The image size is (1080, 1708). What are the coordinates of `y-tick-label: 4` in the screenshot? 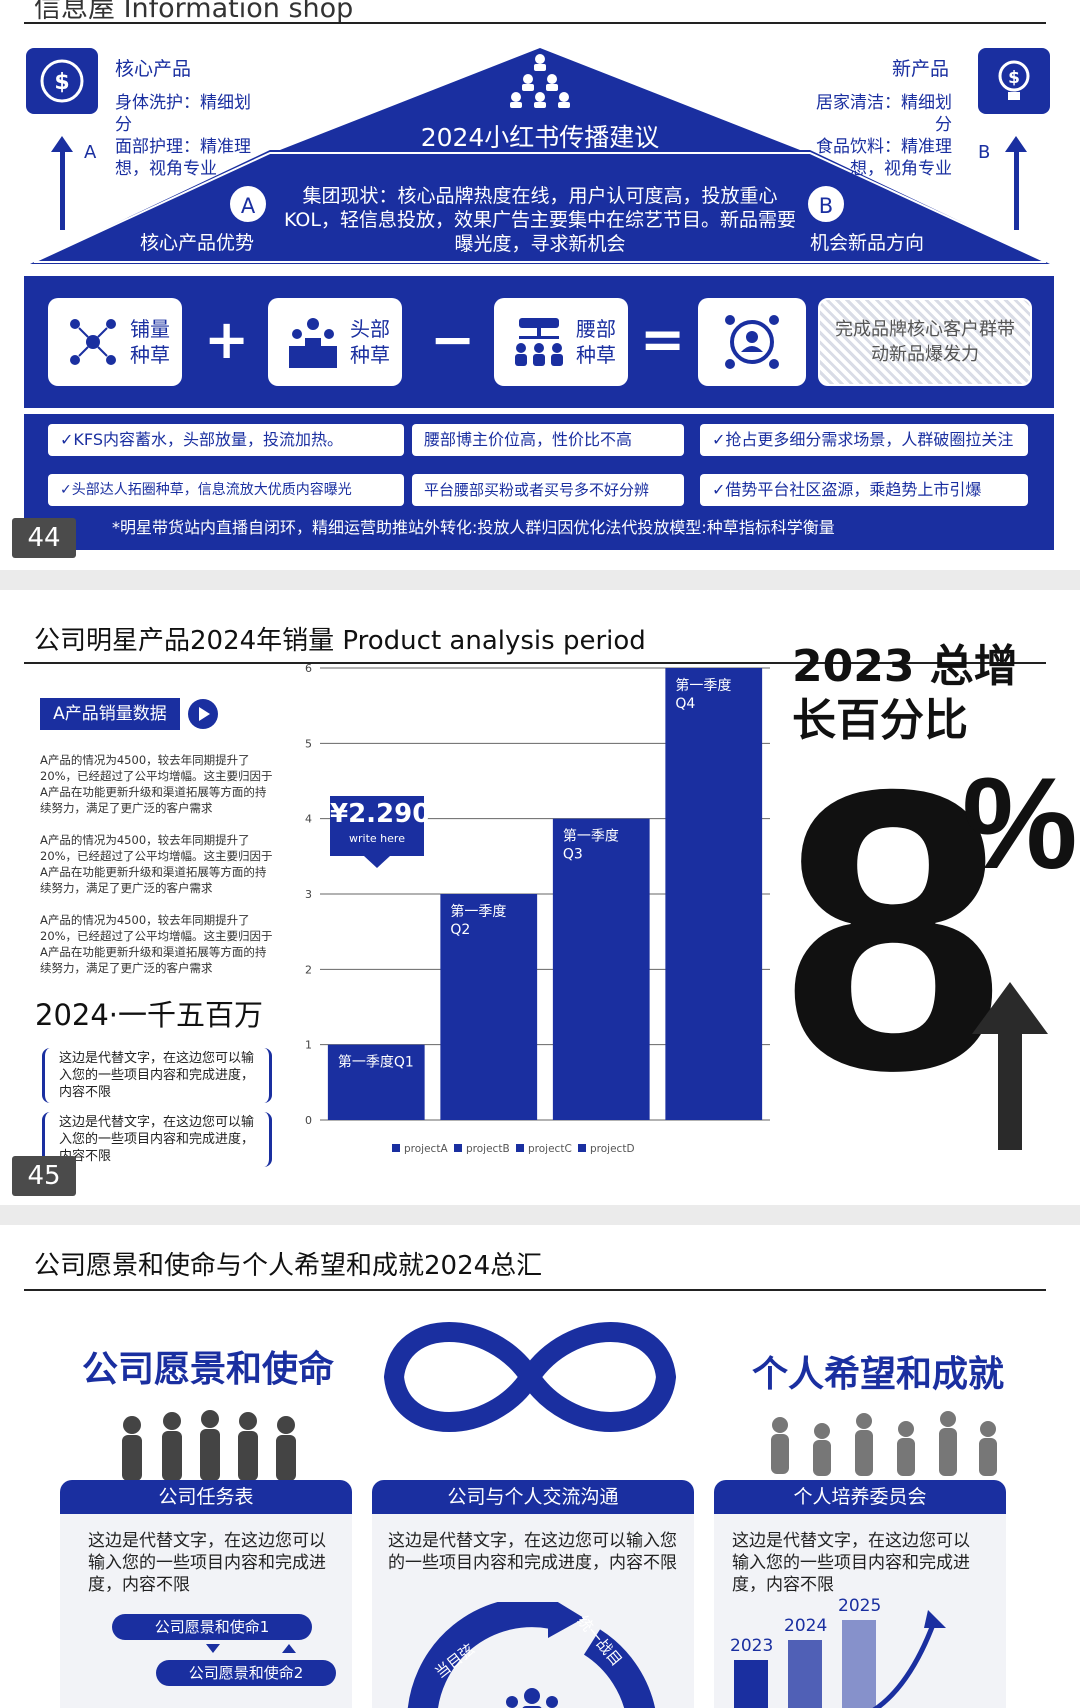 It's located at (308, 819).